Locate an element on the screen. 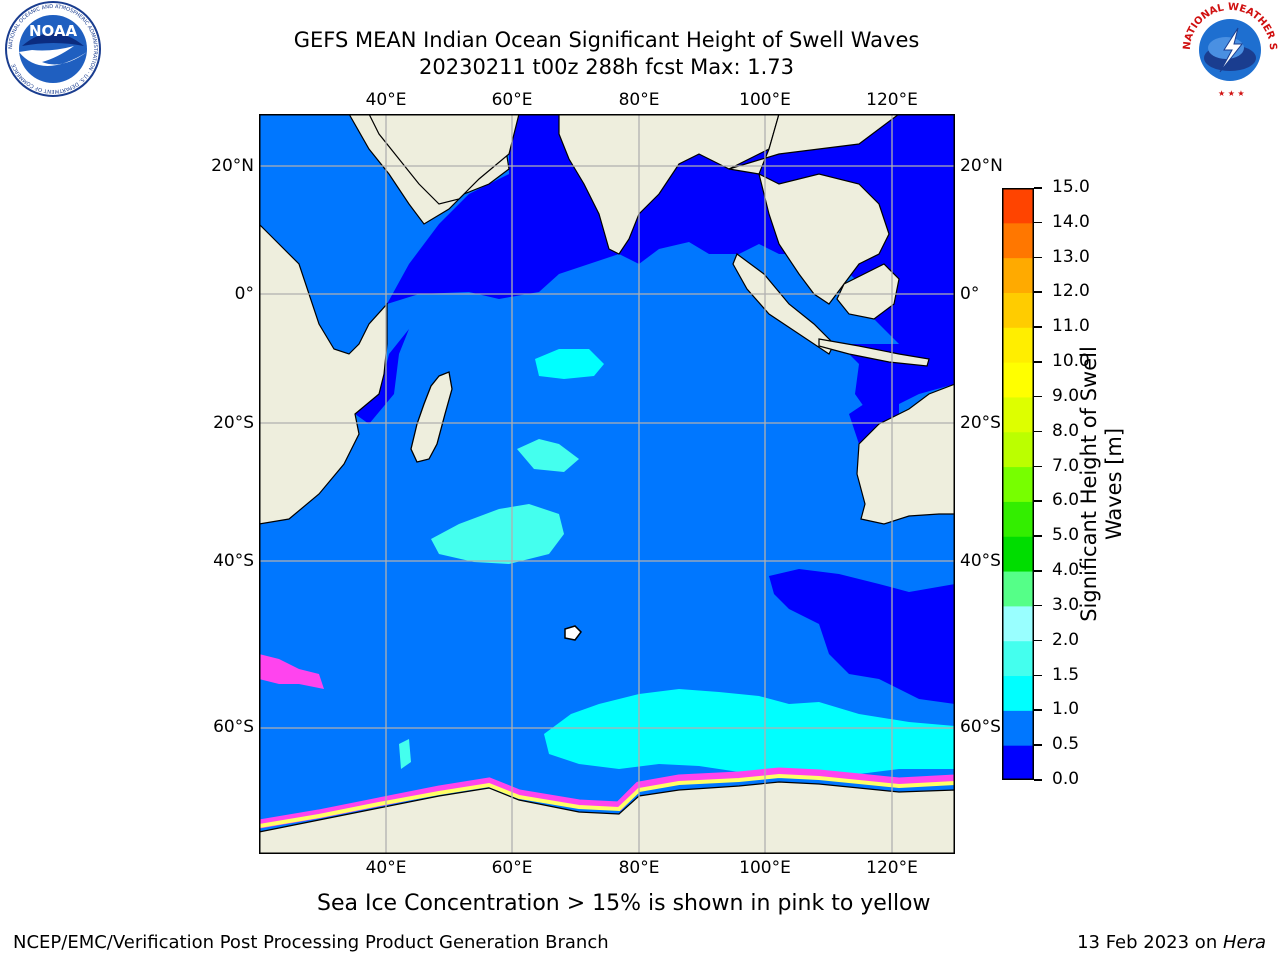 The image size is (1280, 960). map-subtitle: 20230211 t00z 288h fcst Max: 1.73 is located at coordinates (606, 67).